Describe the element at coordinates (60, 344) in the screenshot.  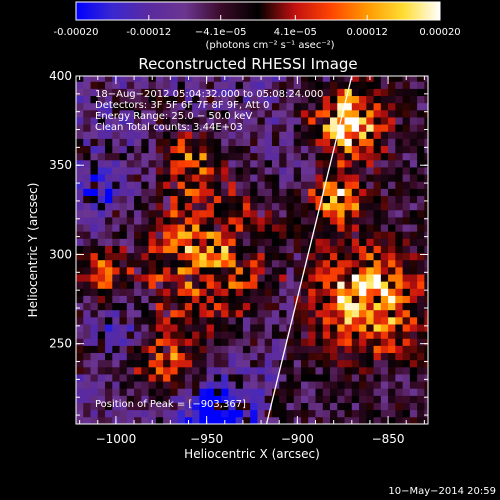
I see `y-tick-label: 250` at that location.